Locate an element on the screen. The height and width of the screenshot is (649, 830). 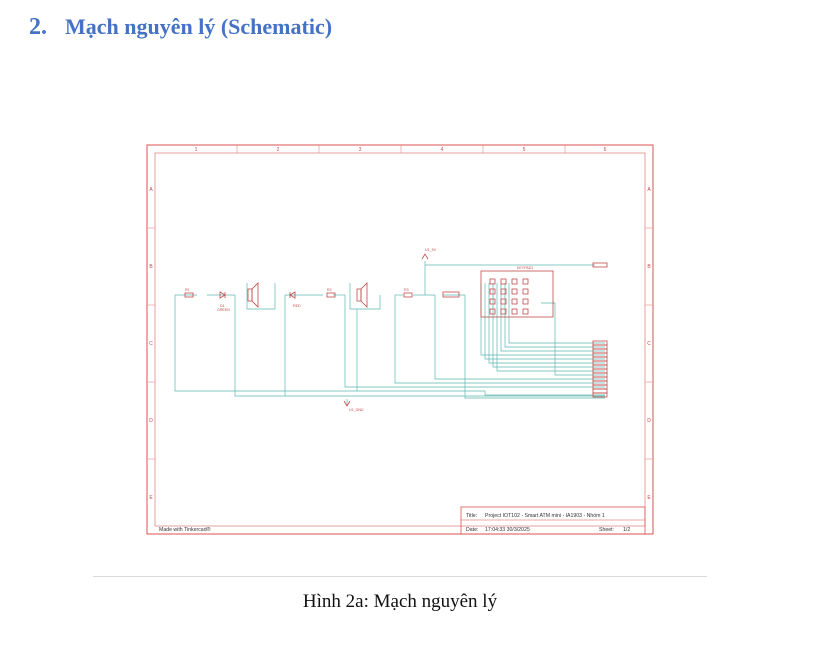
r3-label: R3 is located at coordinates (406, 290).